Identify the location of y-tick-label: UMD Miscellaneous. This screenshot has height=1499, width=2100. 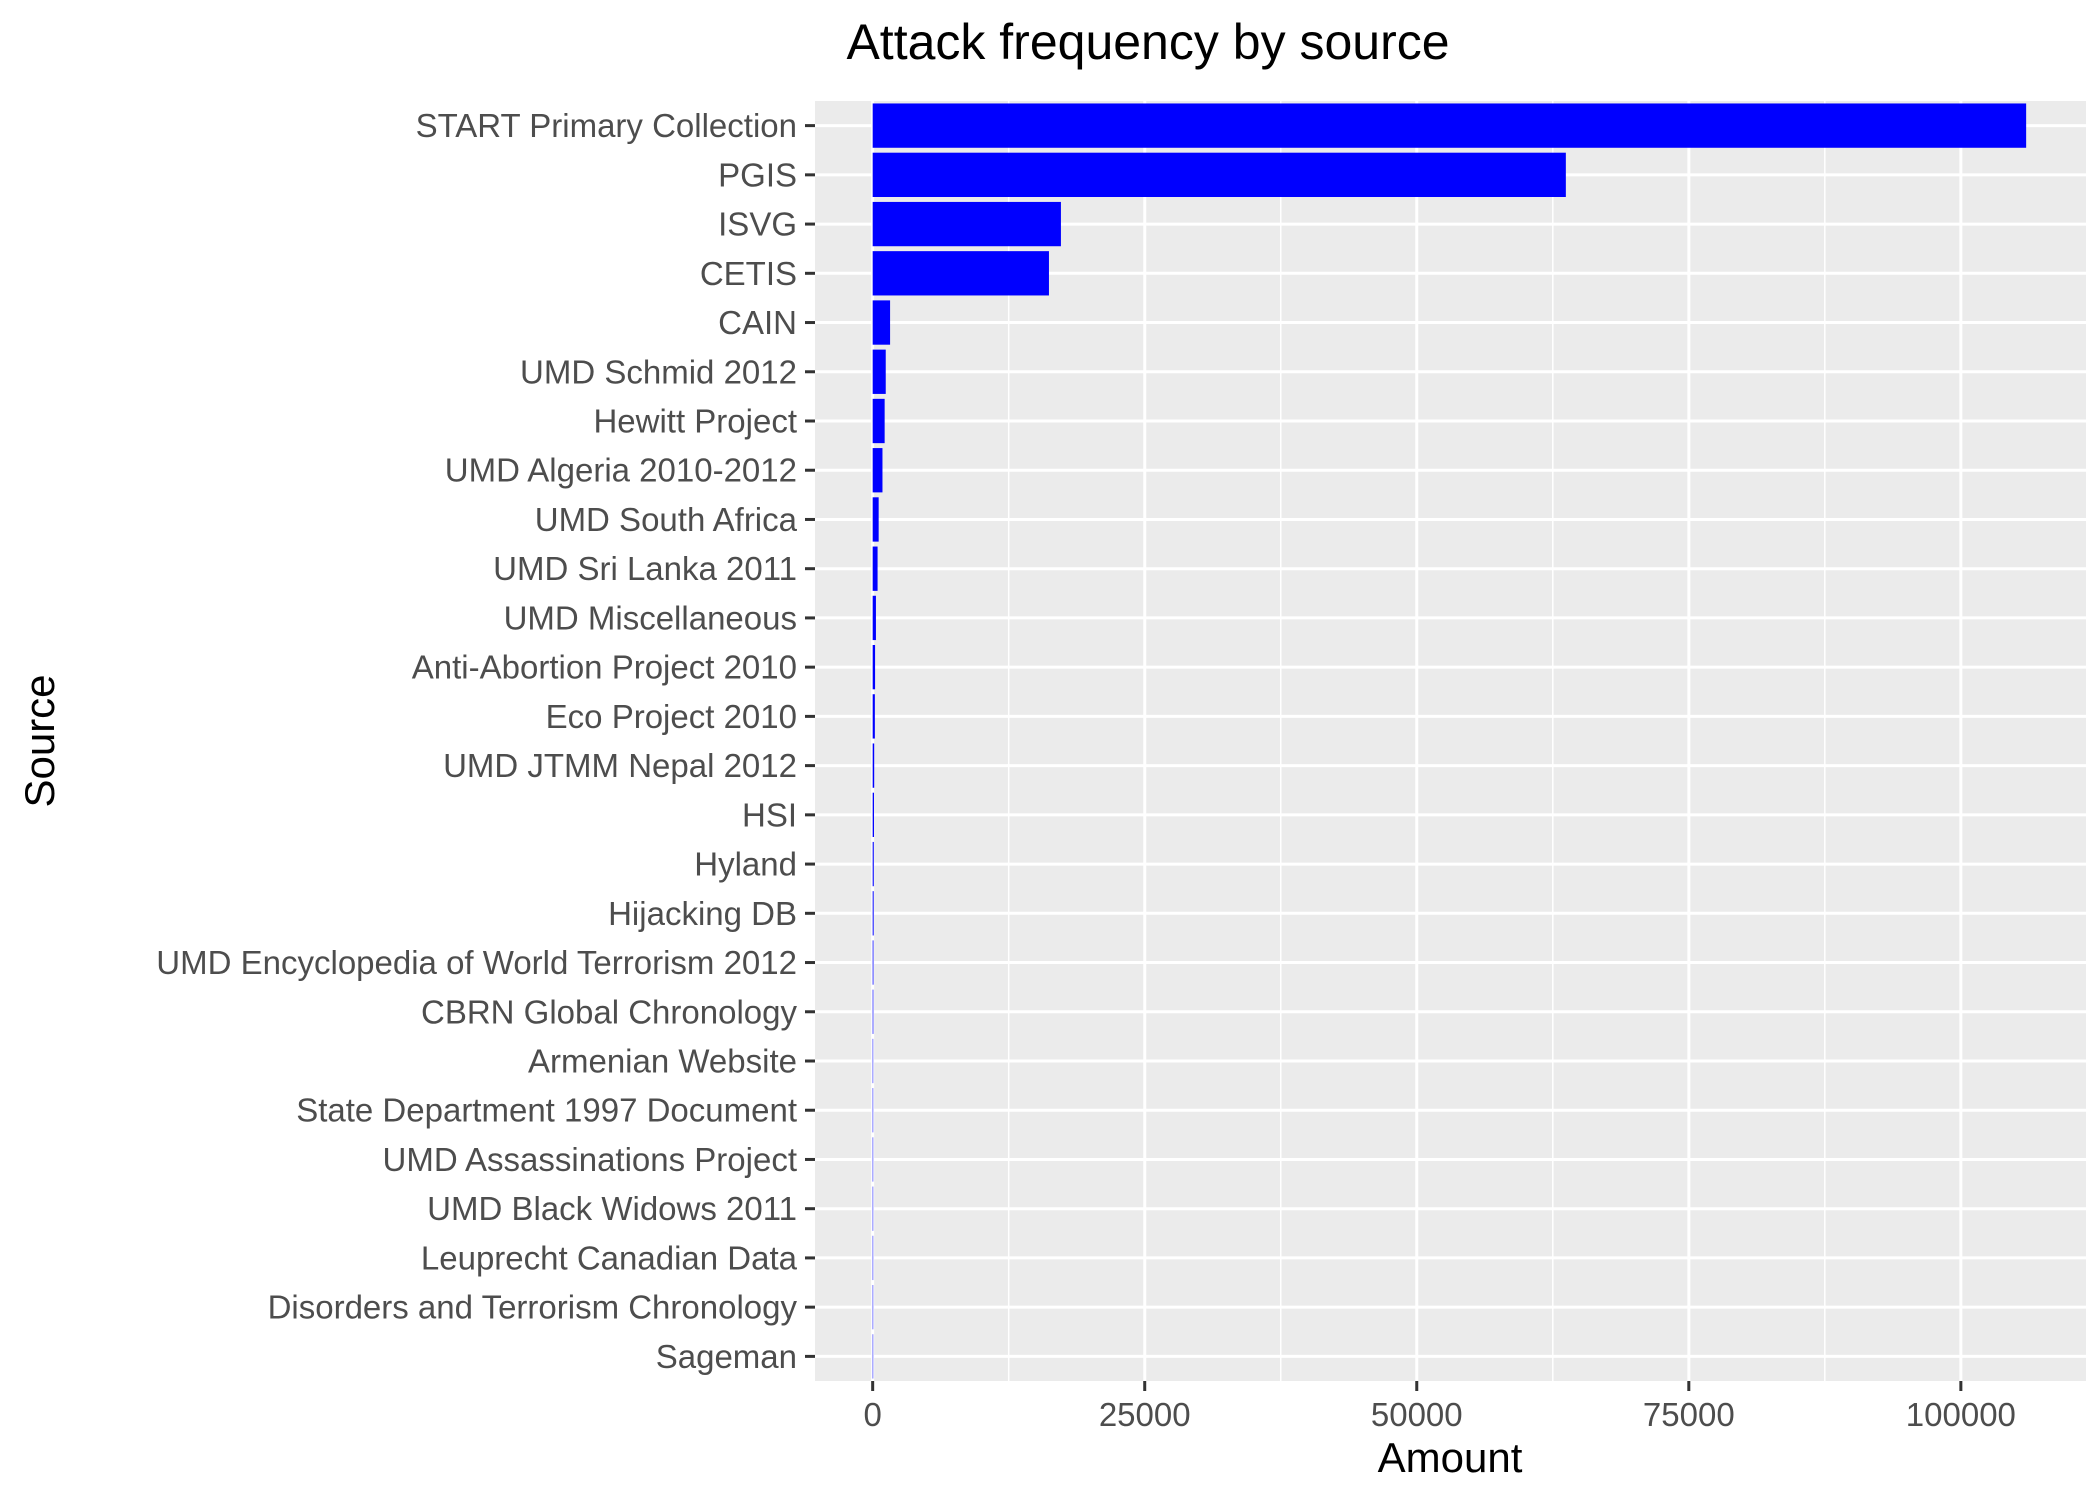
(650, 617).